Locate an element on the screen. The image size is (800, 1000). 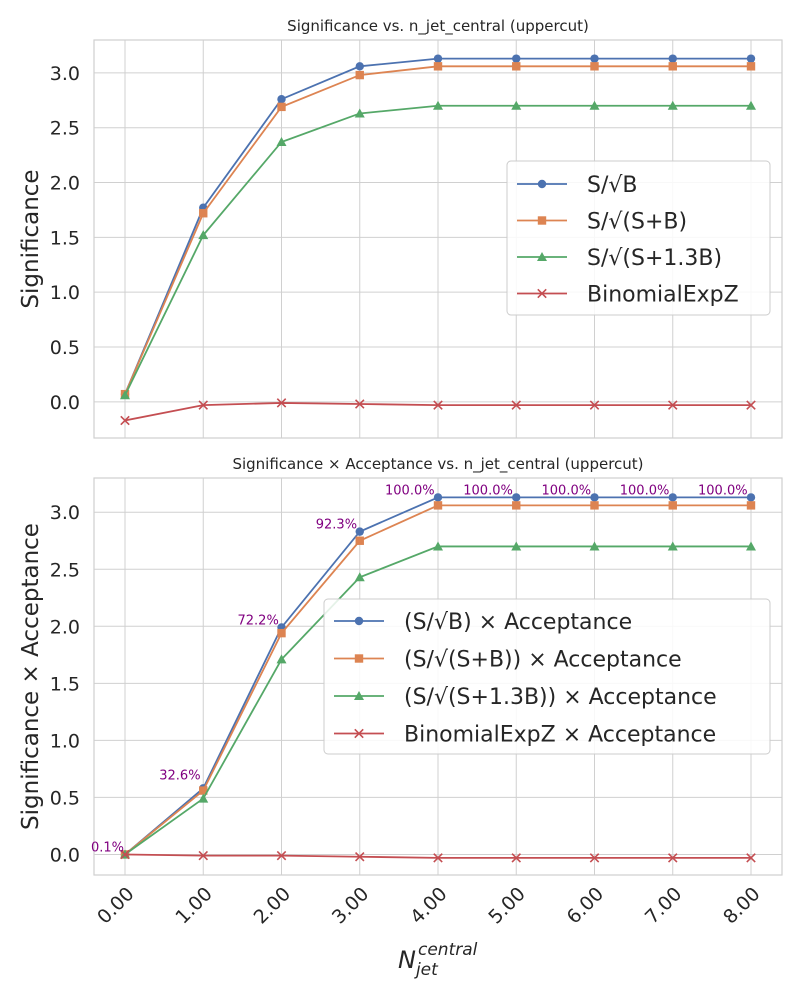
legend: S/√B S/√(S+B) S/√(S+1.3B) BinomialExpZ is located at coordinates (638, 238).